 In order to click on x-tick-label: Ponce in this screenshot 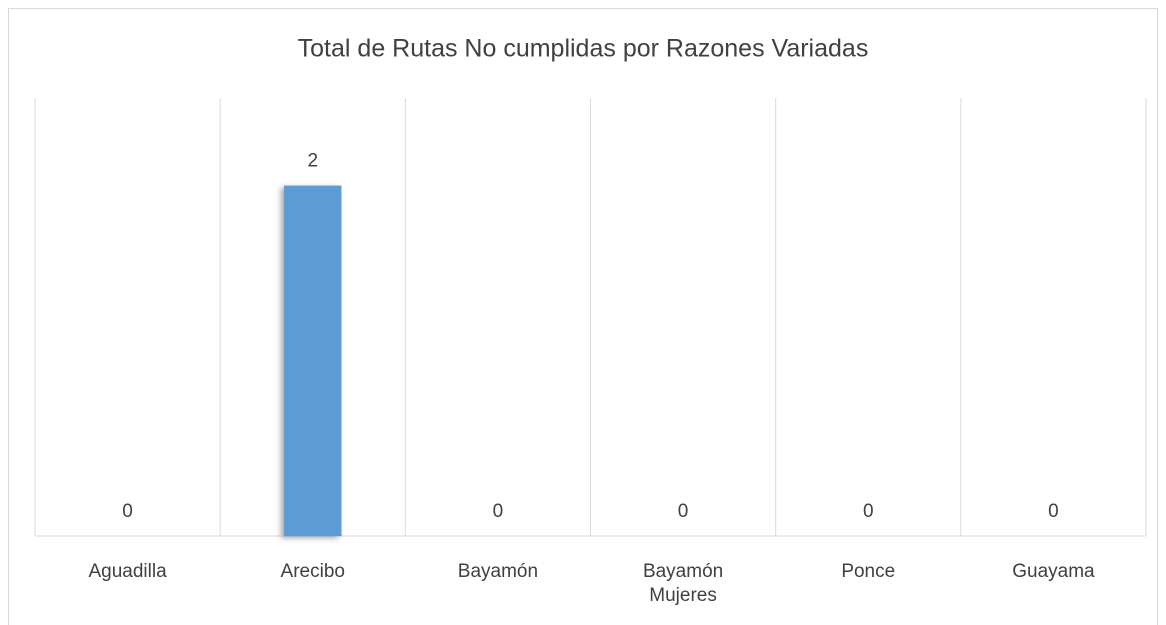, I will do `click(868, 571)`.